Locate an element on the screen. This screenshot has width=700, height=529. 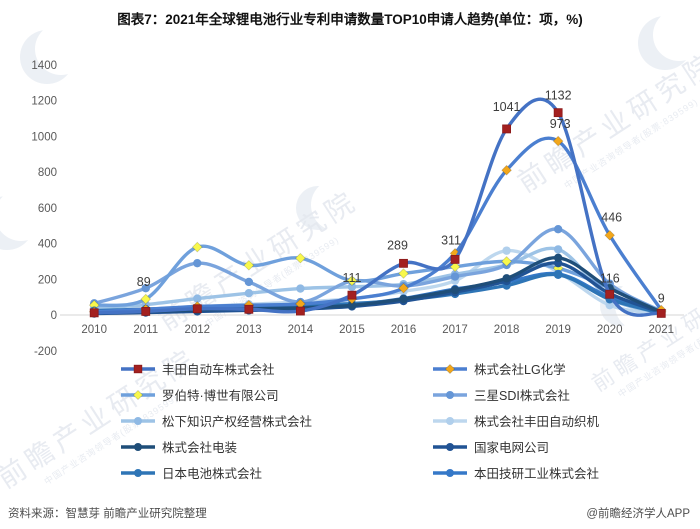
legend-item-9: 本田技研工业株式会社 is located at coordinates (514, 472).